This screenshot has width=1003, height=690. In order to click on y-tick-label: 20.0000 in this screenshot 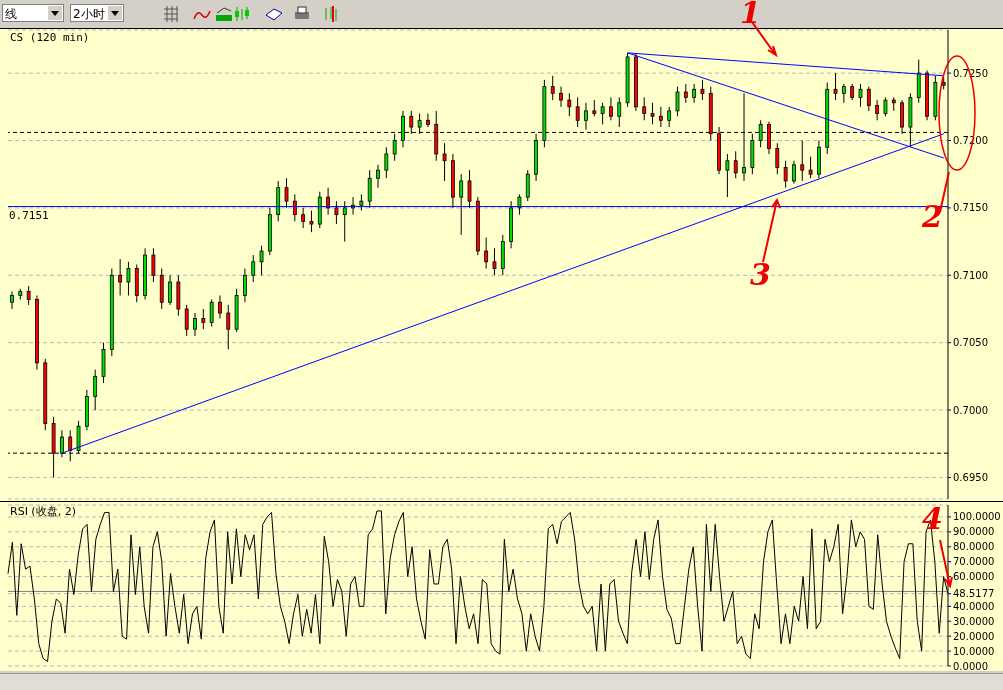, I will do `click(974, 636)`.